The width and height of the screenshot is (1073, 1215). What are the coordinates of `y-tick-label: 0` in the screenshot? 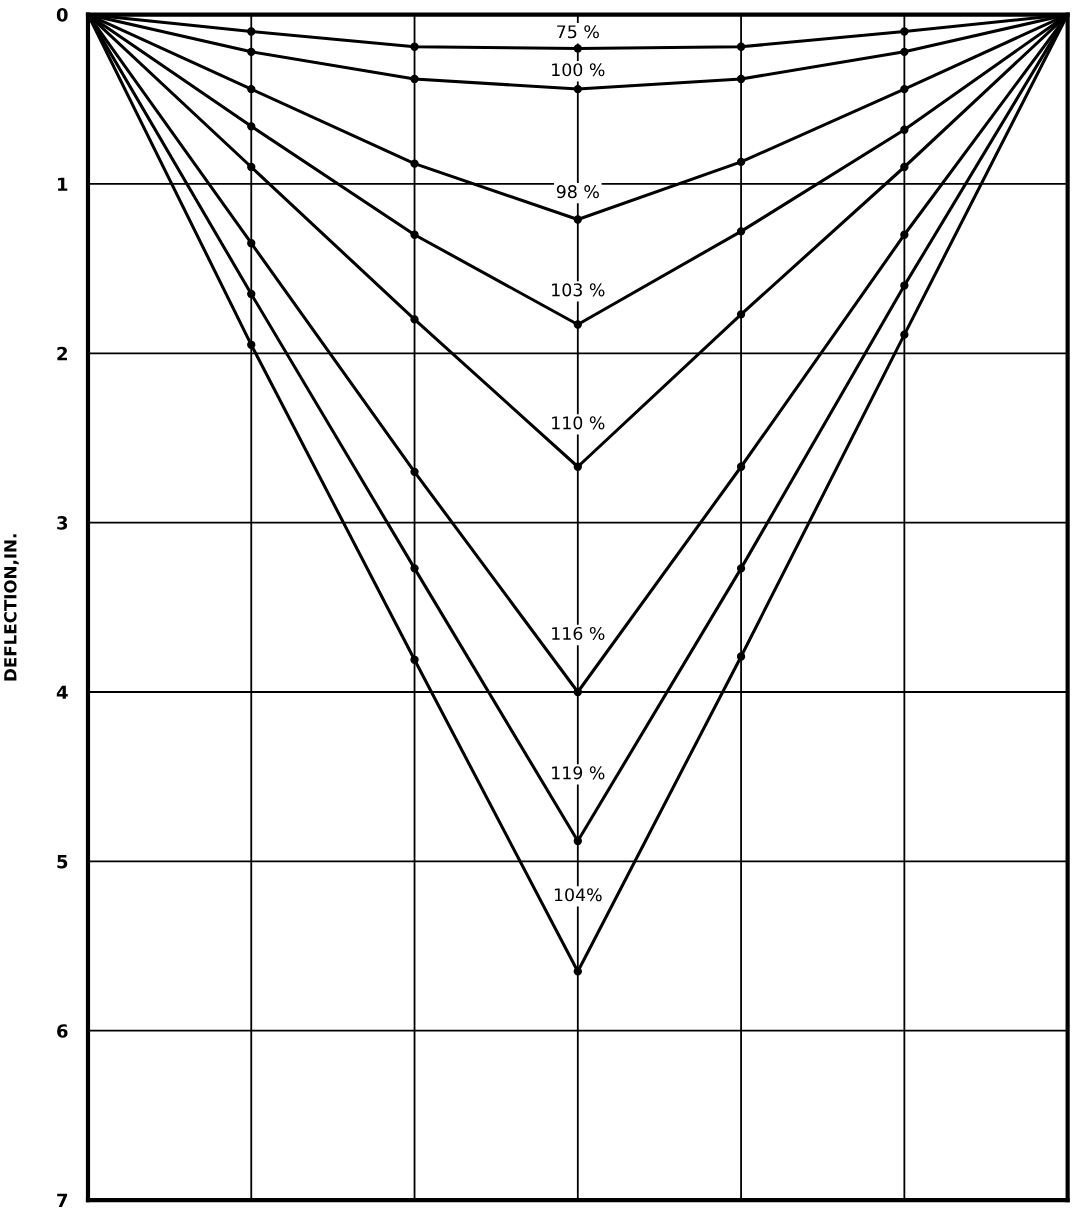 It's located at (62, 15).